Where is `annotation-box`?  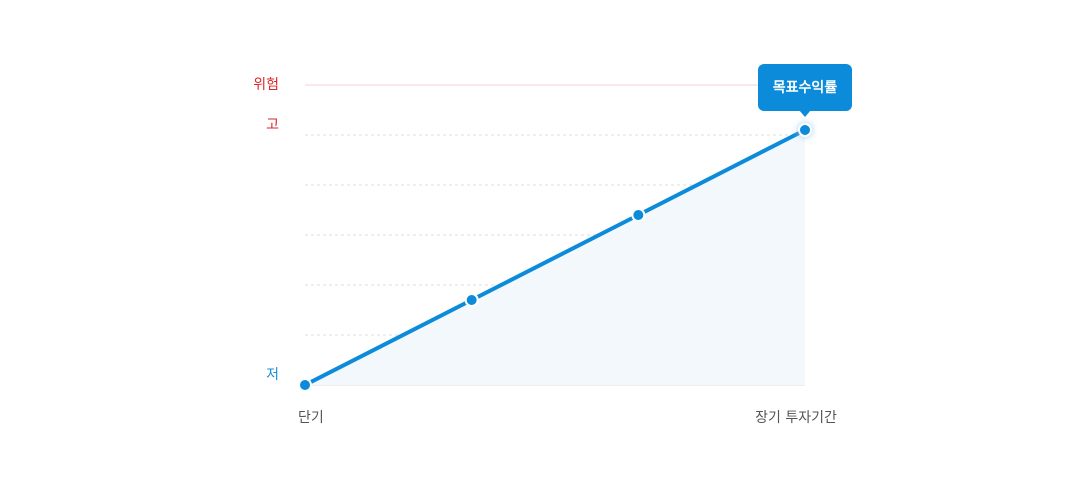 annotation-box is located at coordinates (805, 87).